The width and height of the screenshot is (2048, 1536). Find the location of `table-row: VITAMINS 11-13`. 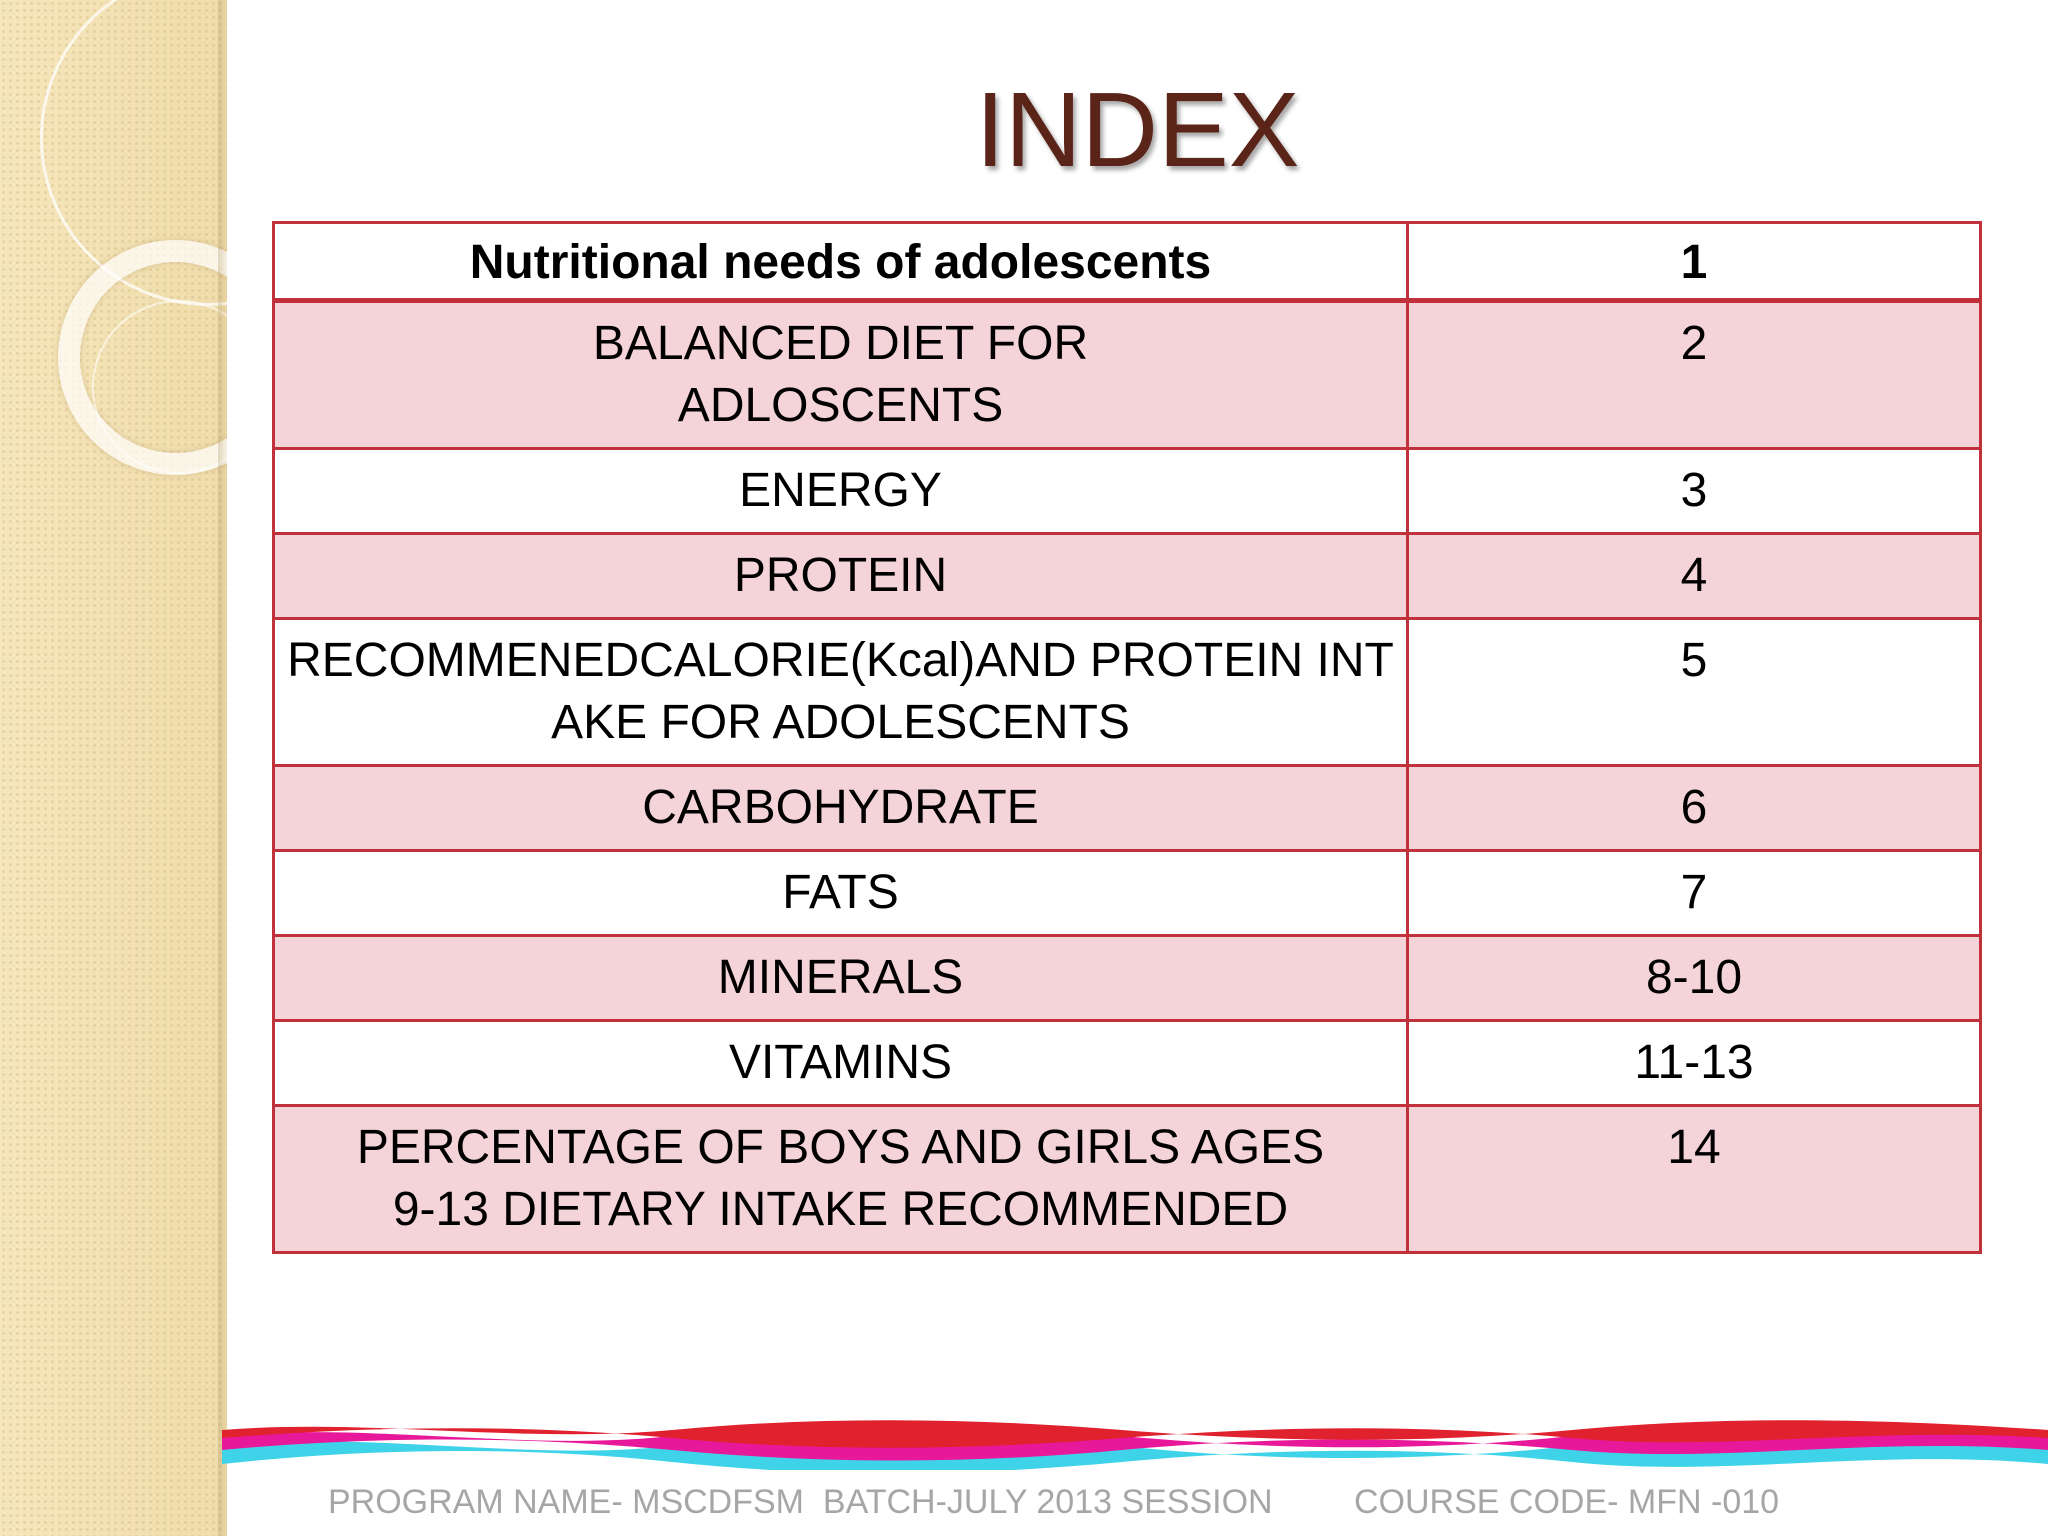

table-row: VITAMINS 11-13 is located at coordinates (1127, 1063).